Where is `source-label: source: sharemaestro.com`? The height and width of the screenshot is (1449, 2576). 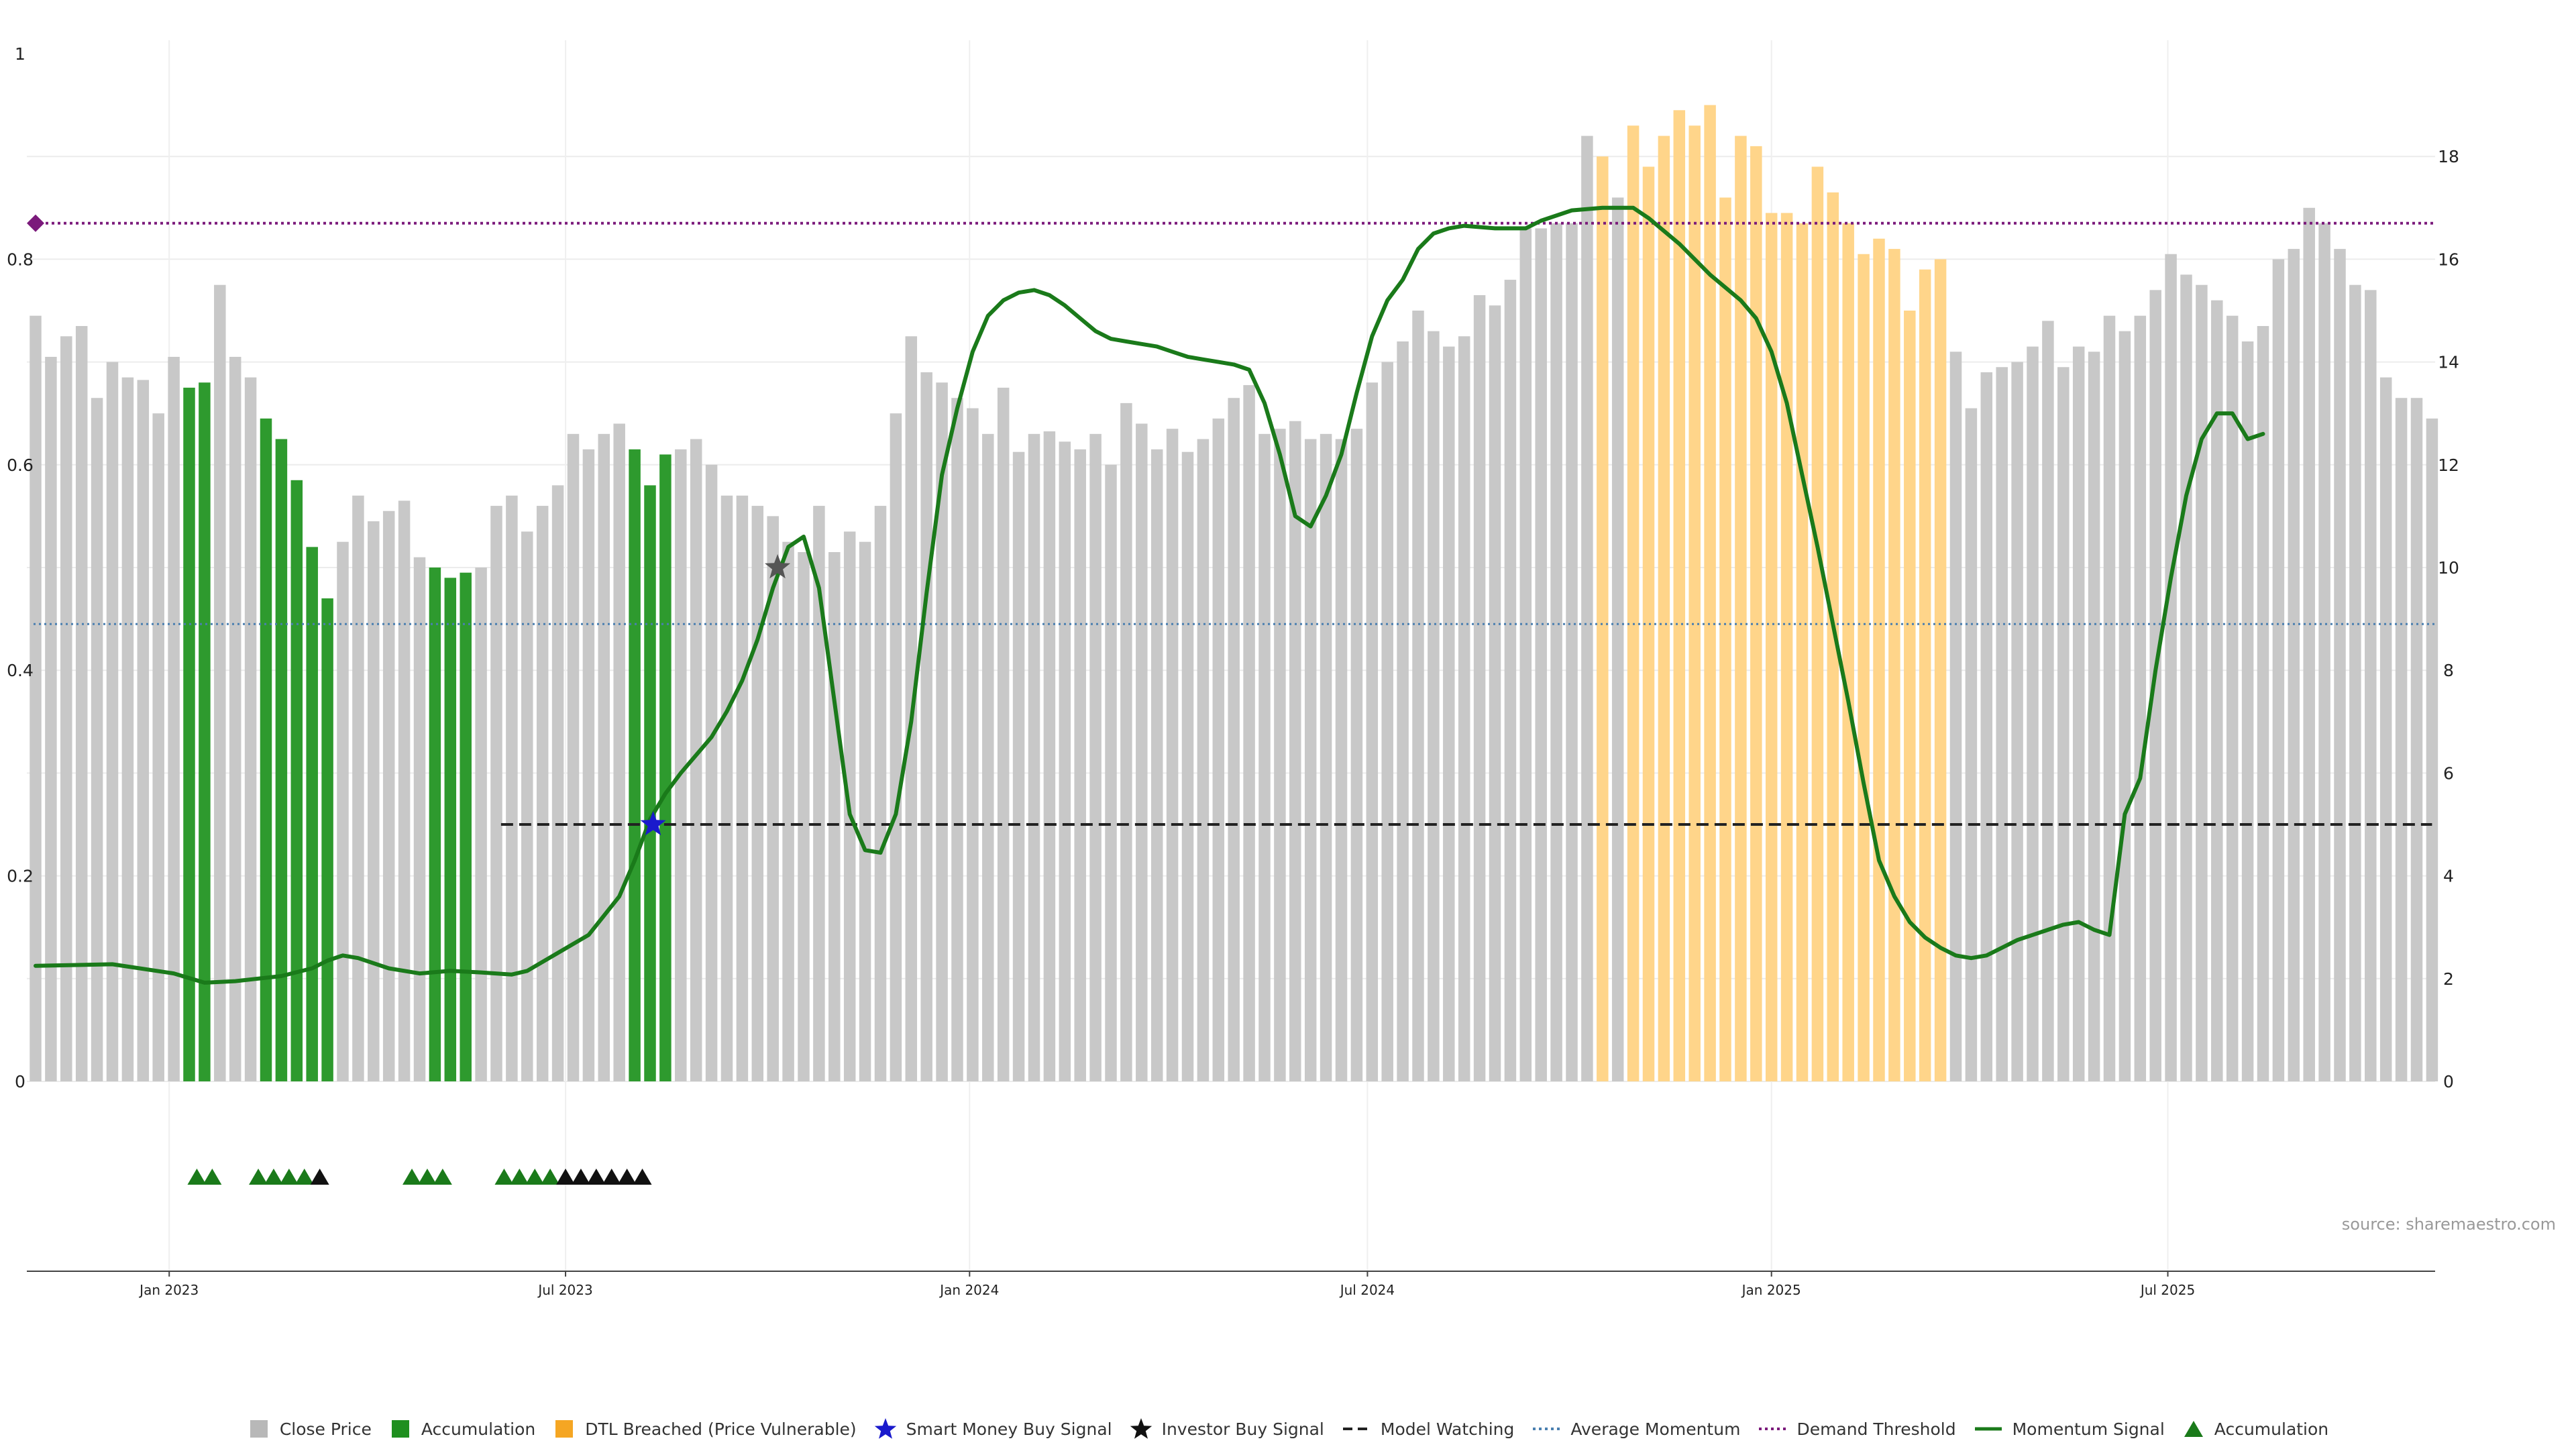
source-label: source: sharemaestro.com is located at coordinates (2449, 1224).